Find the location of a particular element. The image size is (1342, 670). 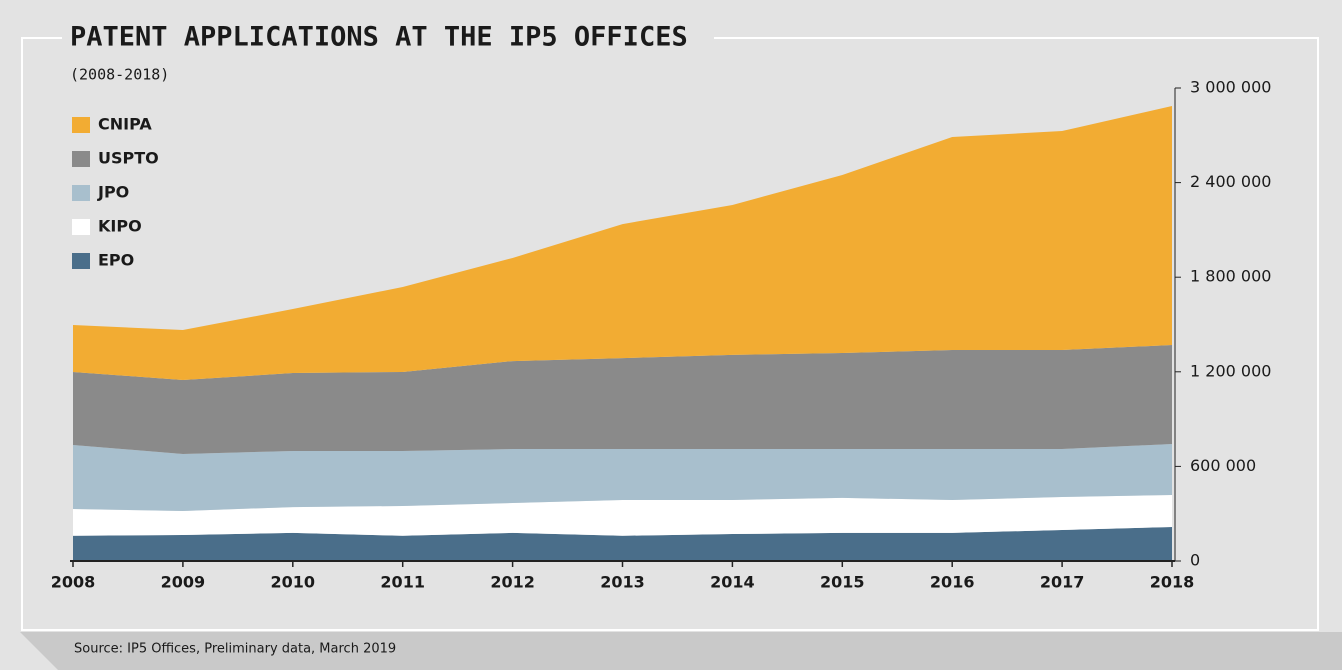

title-backing is located at coordinates (388, 38).